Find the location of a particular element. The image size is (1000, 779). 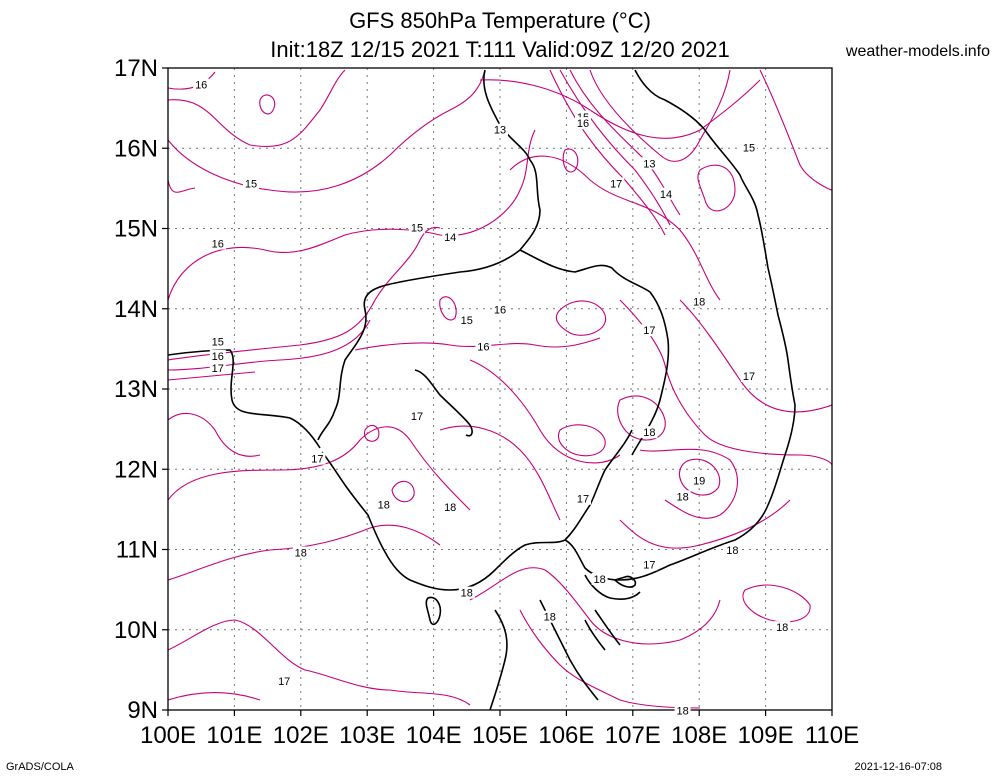

lon-label: 104E is located at coordinates (434, 735).